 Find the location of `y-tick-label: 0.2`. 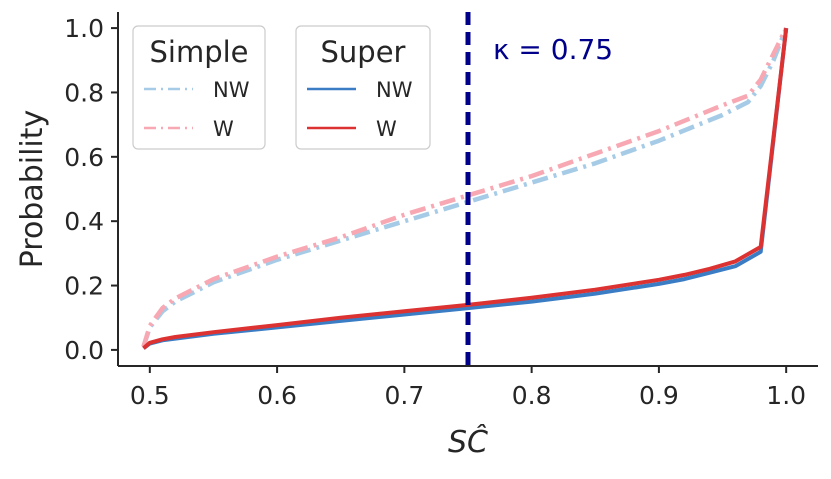

y-tick-label: 0.2 is located at coordinates (84, 286).